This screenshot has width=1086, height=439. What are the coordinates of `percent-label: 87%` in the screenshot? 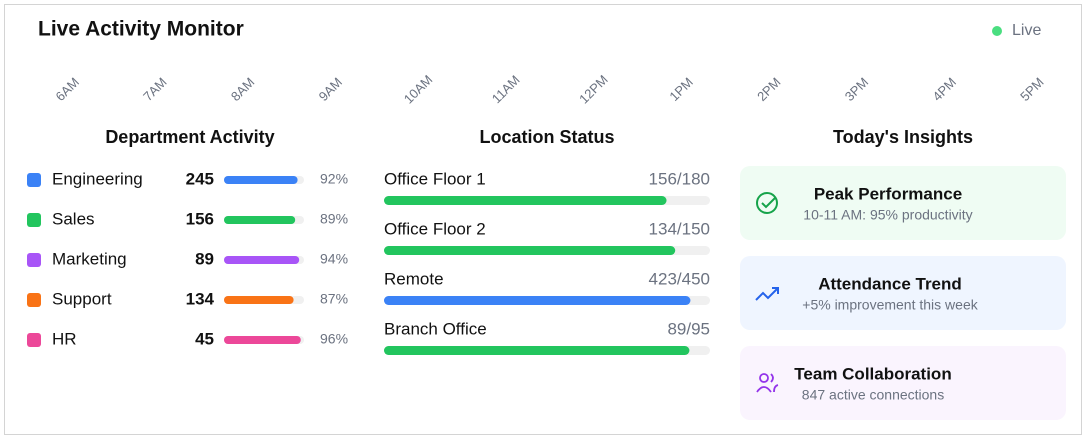 It's located at (334, 299).